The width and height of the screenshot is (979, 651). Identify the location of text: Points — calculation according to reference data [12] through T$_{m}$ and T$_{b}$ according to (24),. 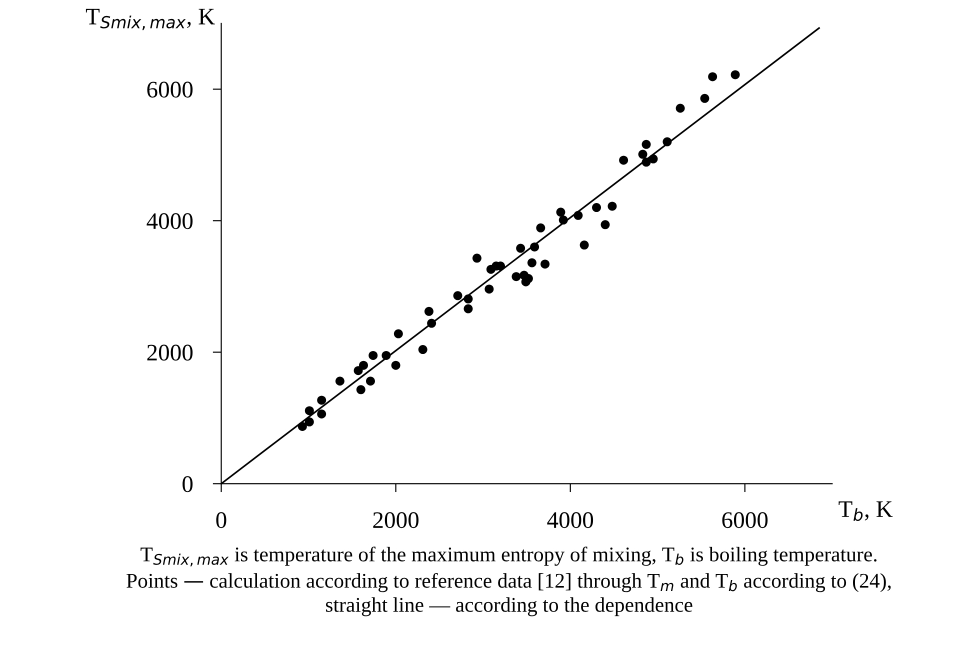
(508, 582).